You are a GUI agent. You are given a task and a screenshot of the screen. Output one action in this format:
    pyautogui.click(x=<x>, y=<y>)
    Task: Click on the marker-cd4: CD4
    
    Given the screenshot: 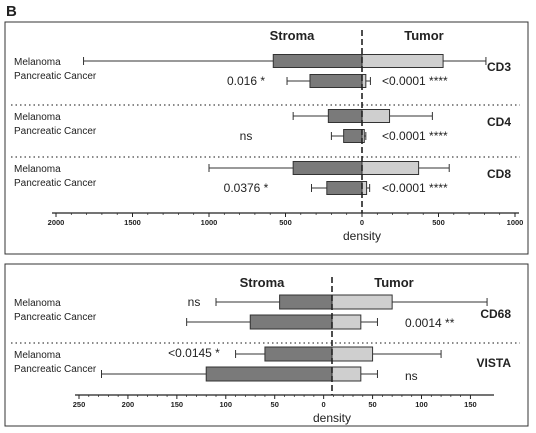 What is the action you would take?
    pyautogui.click(x=499, y=122)
    